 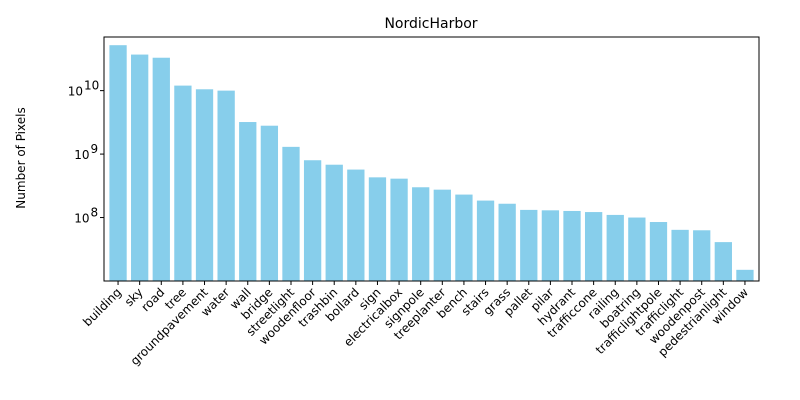 I want to click on chart-title: NordicHarbor, so click(x=430, y=24).